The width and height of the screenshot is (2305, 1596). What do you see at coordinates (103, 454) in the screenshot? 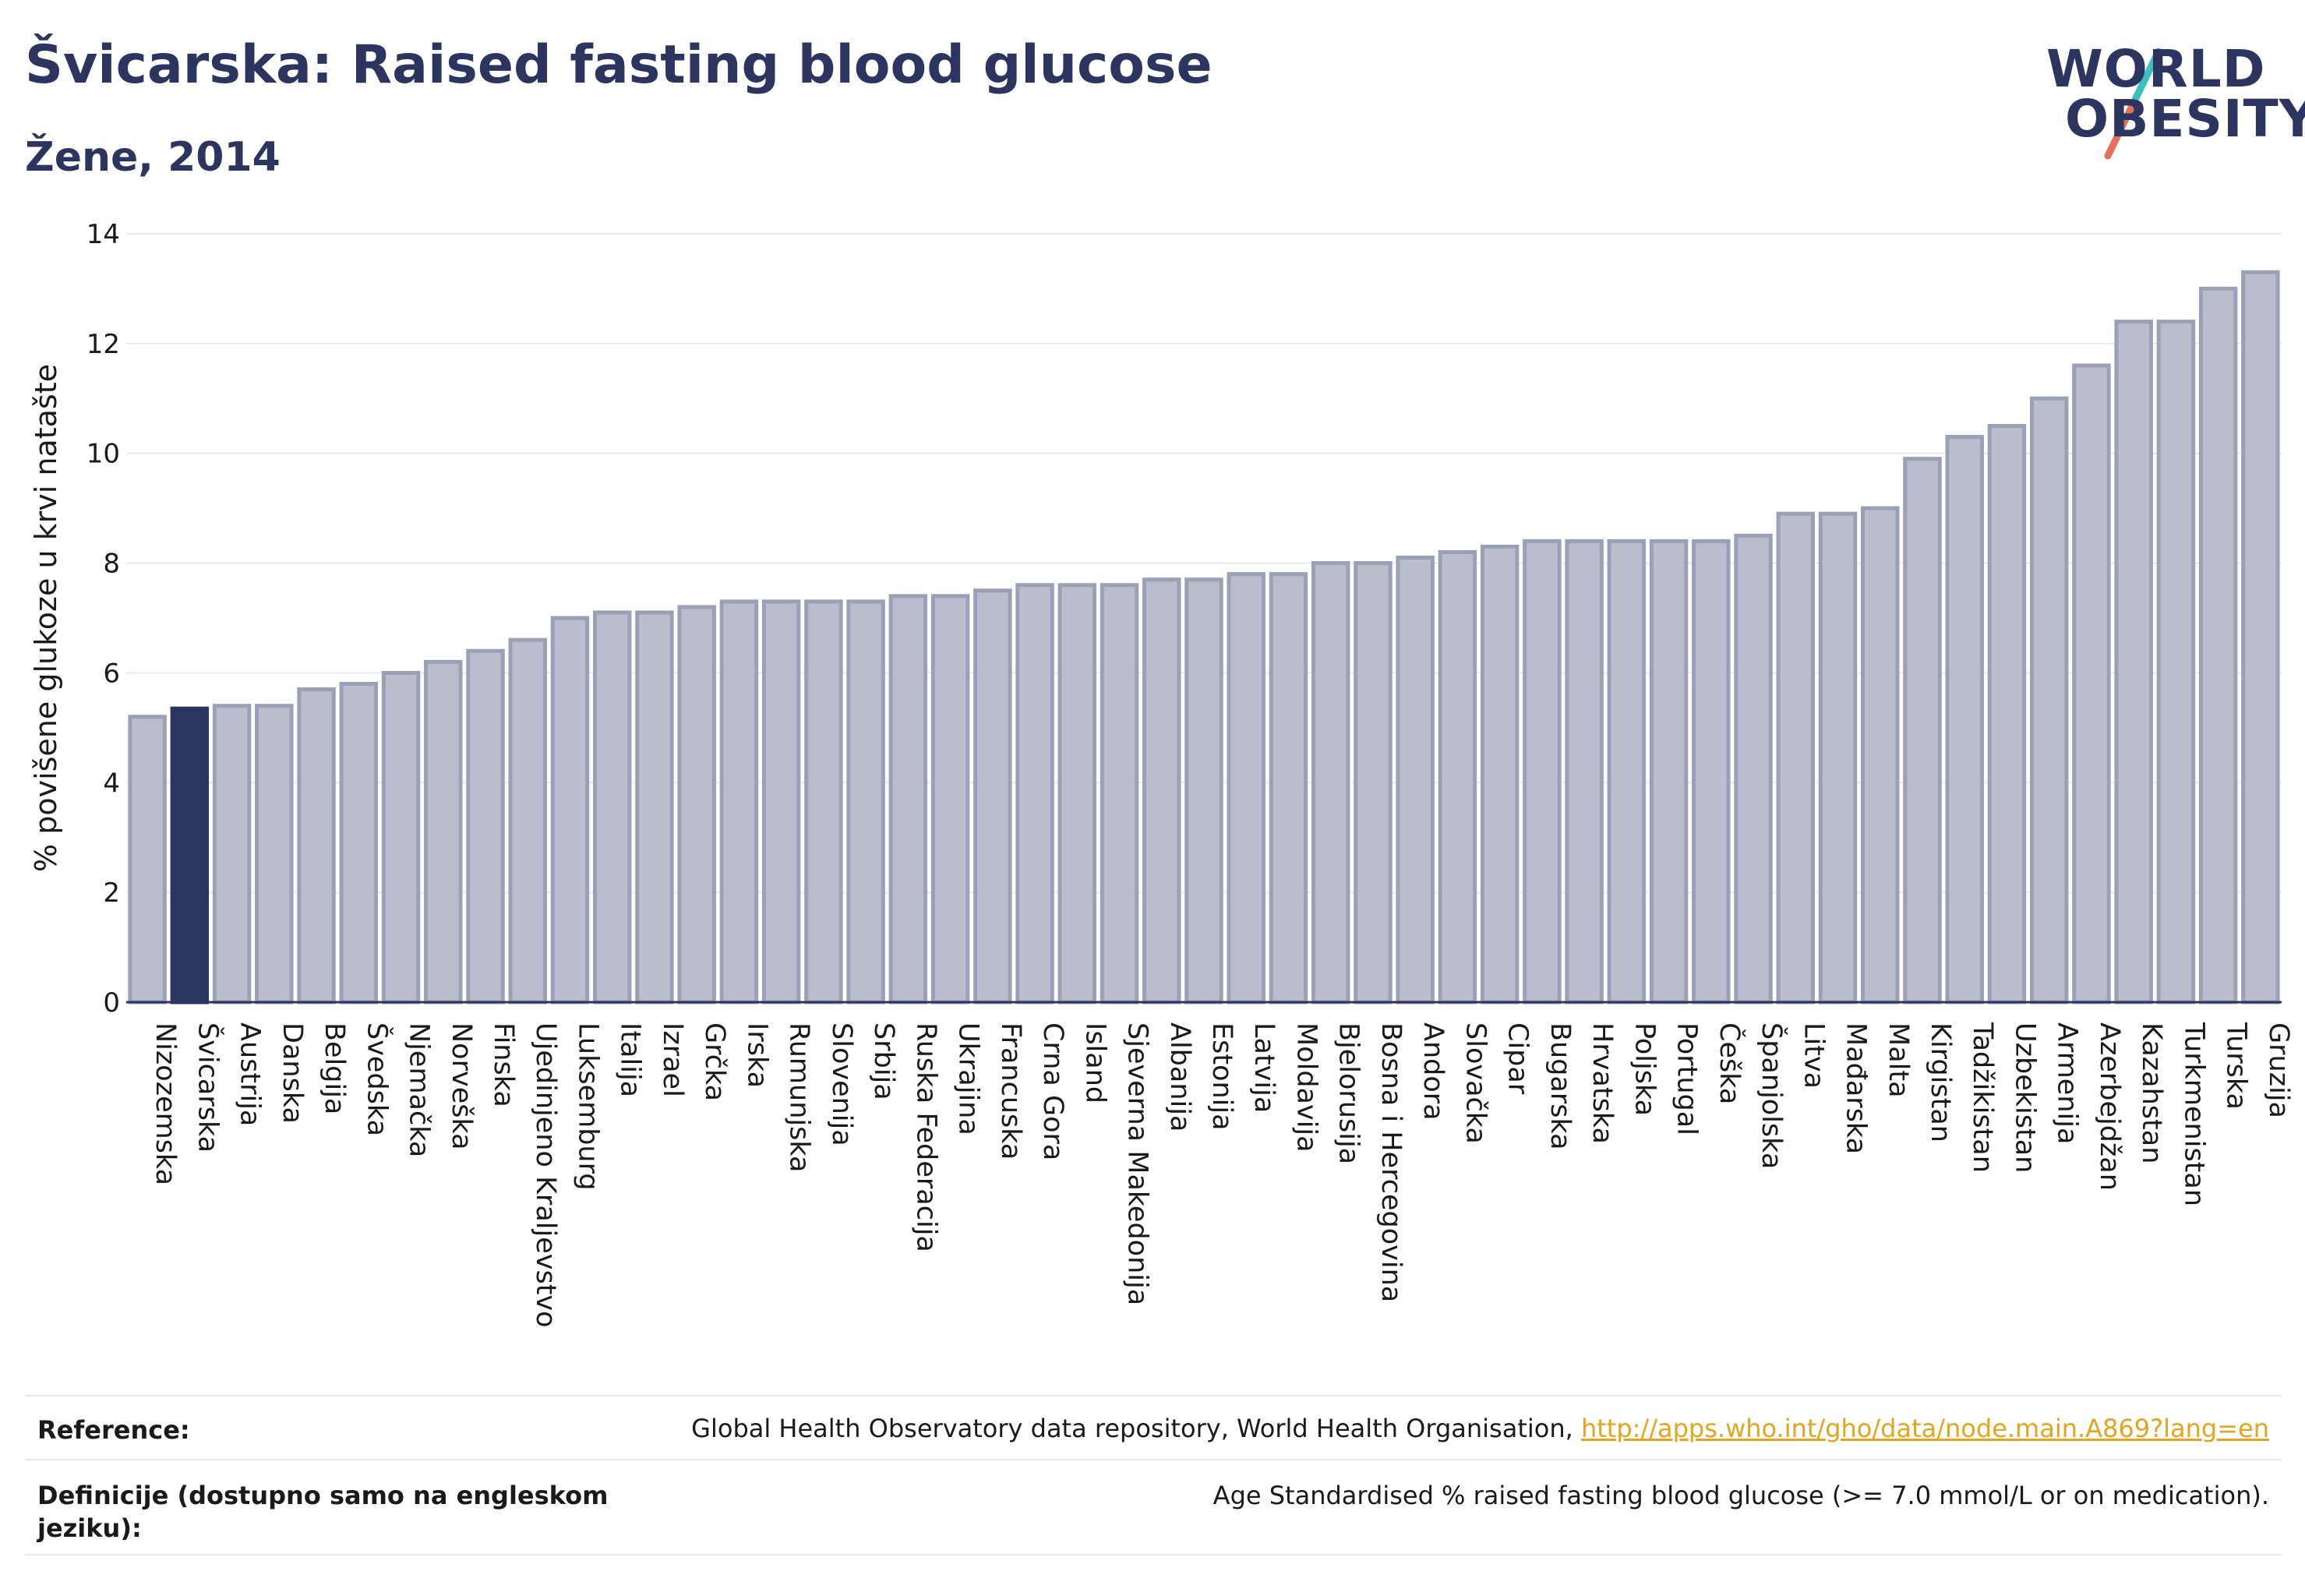
I see `y-tick-label: 10` at bounding box center [103, 454].